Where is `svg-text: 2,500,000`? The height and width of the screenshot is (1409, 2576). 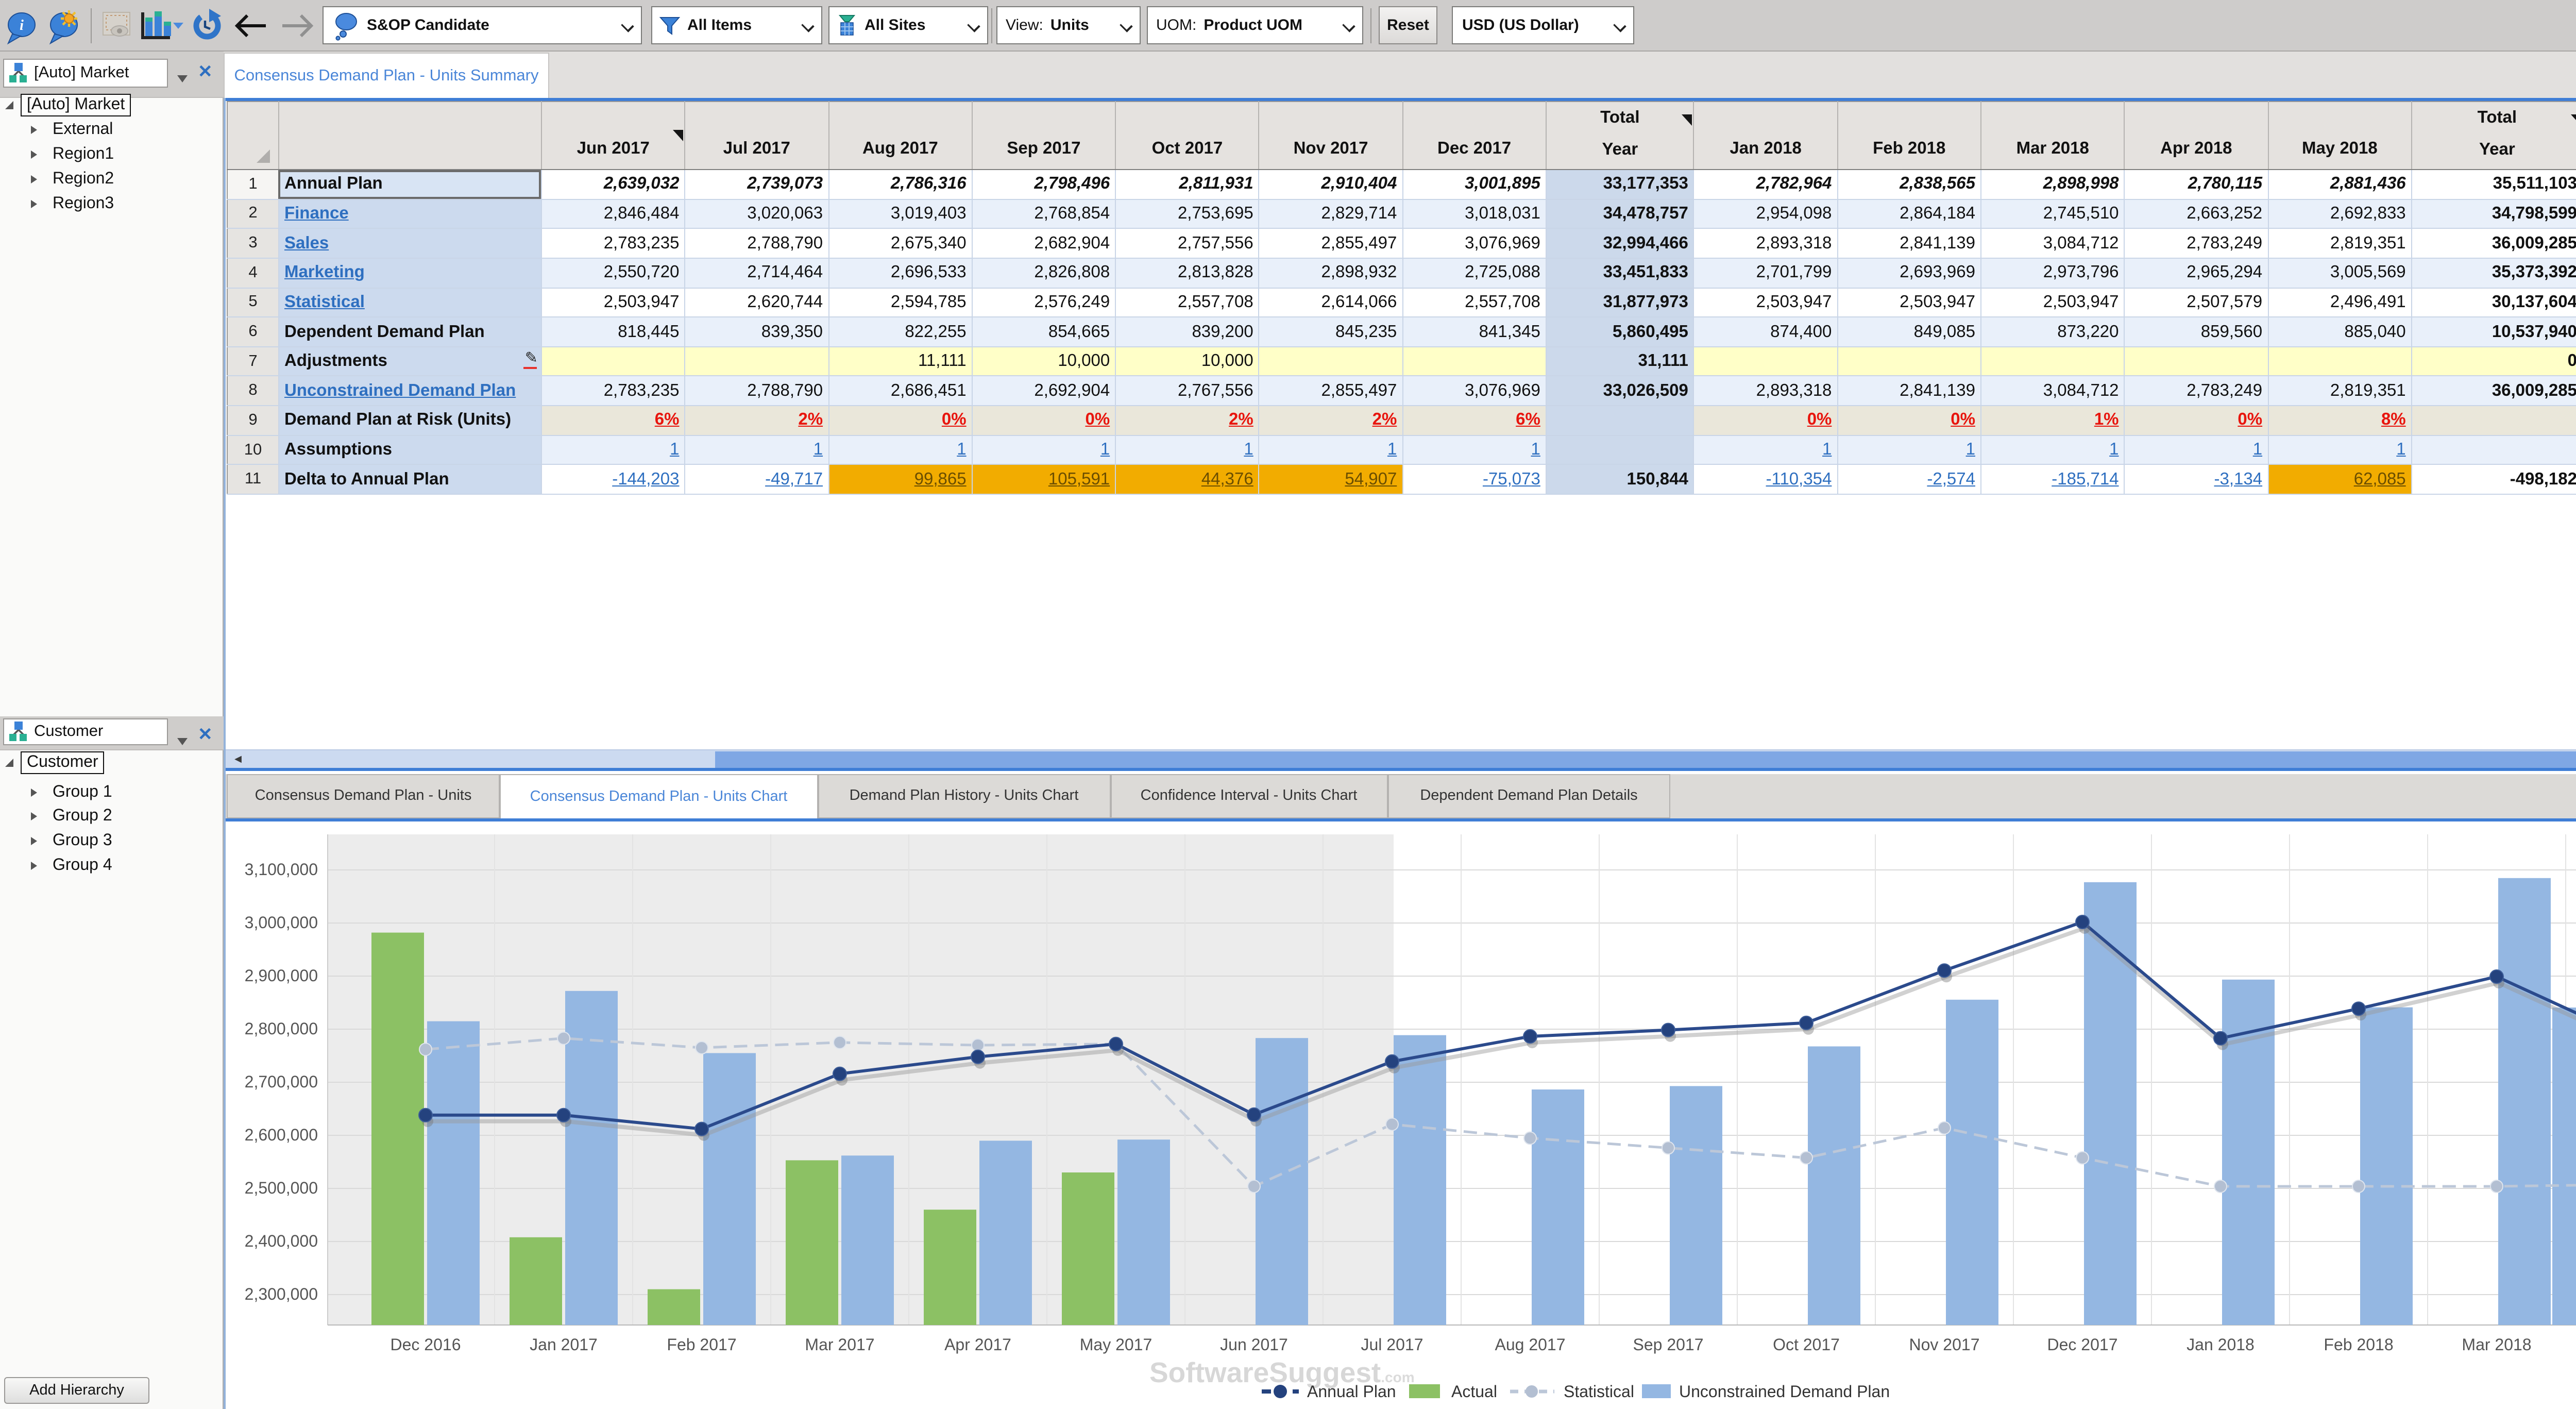 svg-text: 2,500,000 is located at coordinates (281, 1188).